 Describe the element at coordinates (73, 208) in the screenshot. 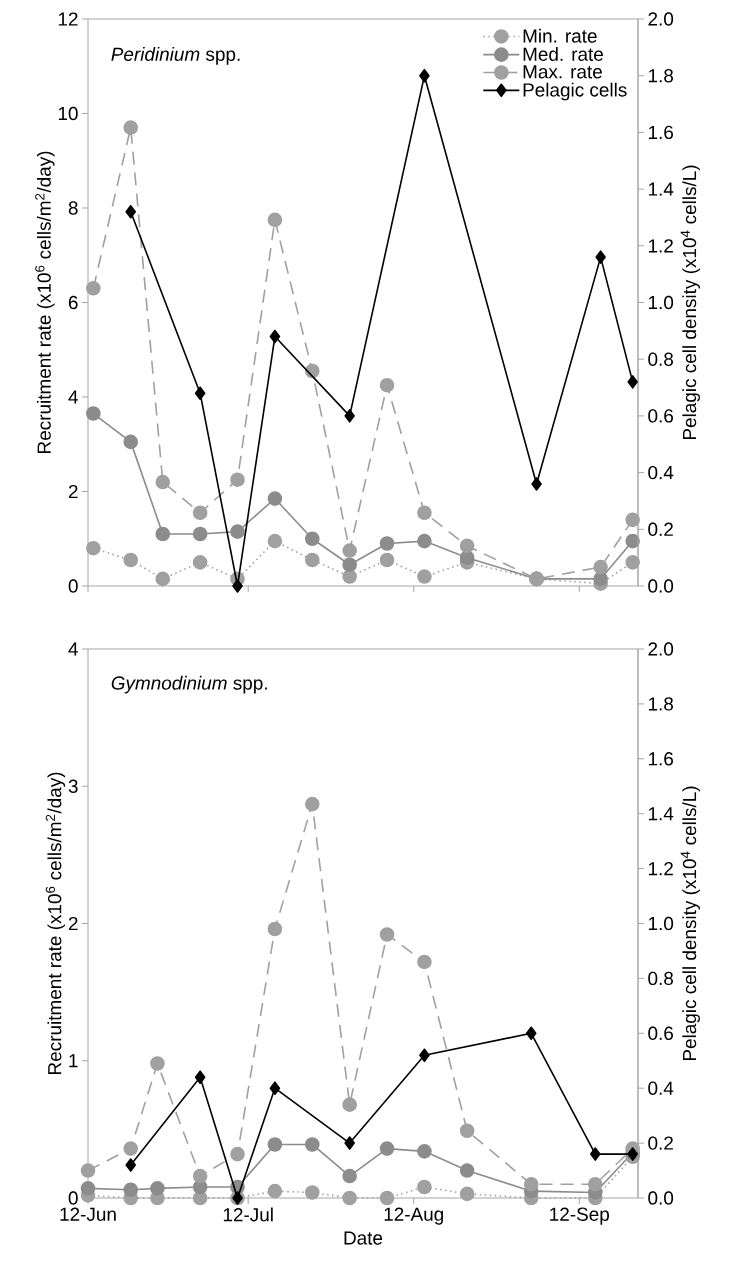

I see `y-tick-label: 8` at that location.